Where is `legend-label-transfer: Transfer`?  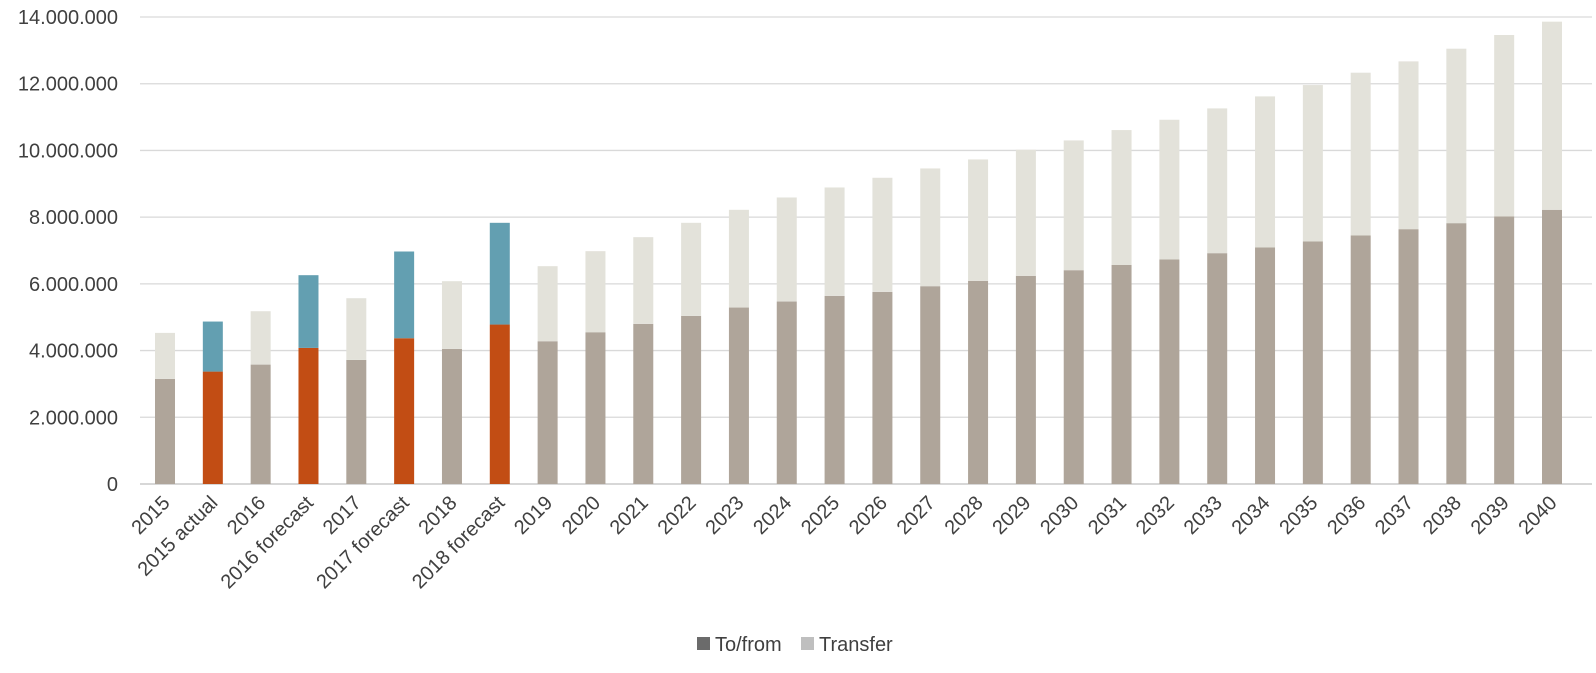
legend-label-transfer: Transfer is located at coordinates (856, 645).